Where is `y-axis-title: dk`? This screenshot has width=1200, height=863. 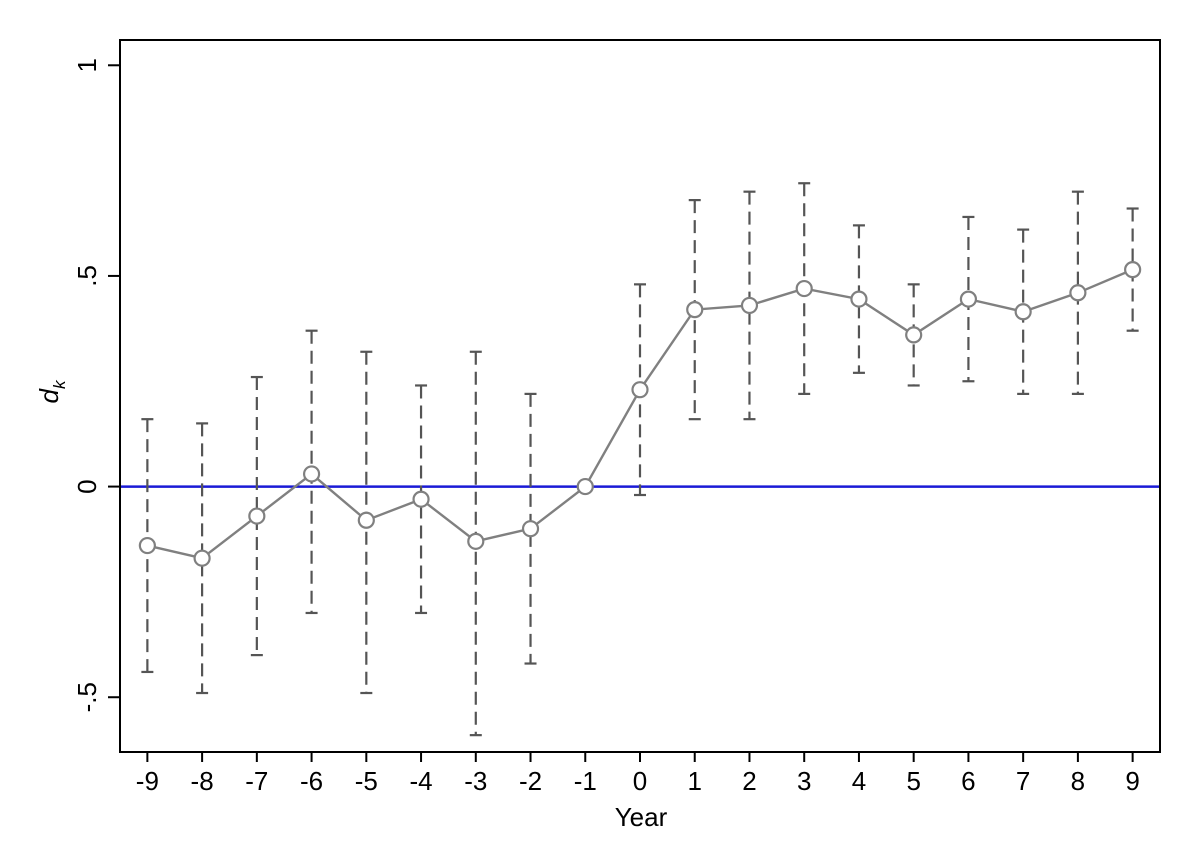
y-axis-title: dk is located at coordinates (51, 391).